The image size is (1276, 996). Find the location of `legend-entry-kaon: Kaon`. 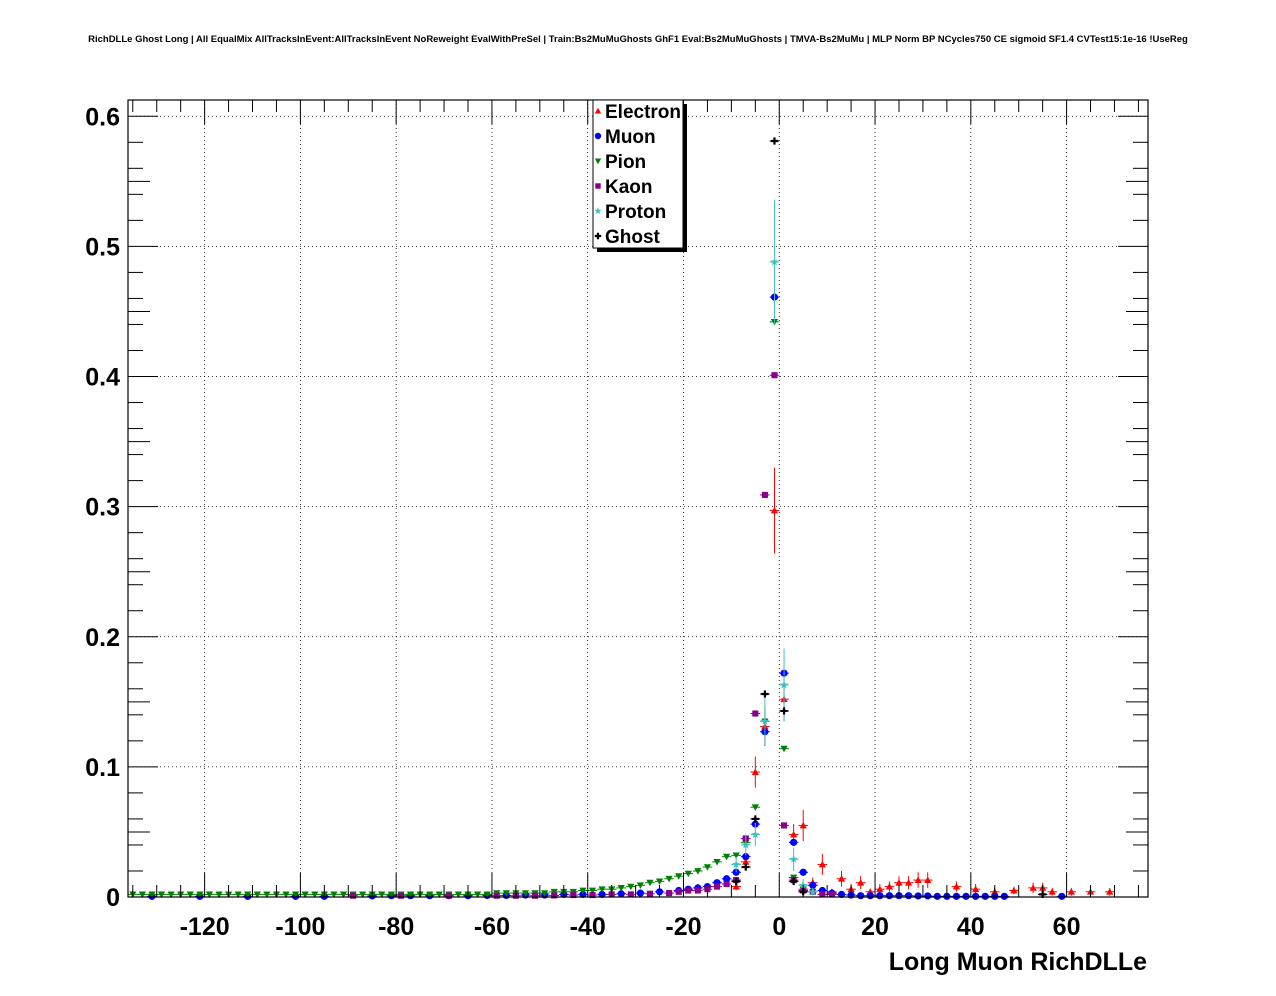

legend-entry-kaon: Kaon is located at coordinates (624, 187).